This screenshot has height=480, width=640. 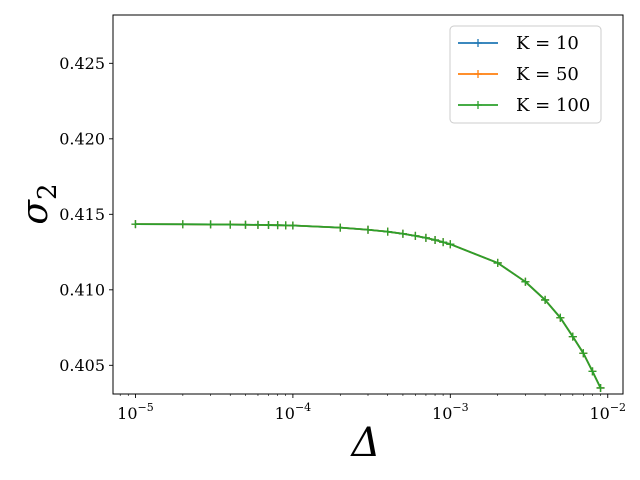 I want to click on x-axis-label: Δ, so click(x=365, y=443).